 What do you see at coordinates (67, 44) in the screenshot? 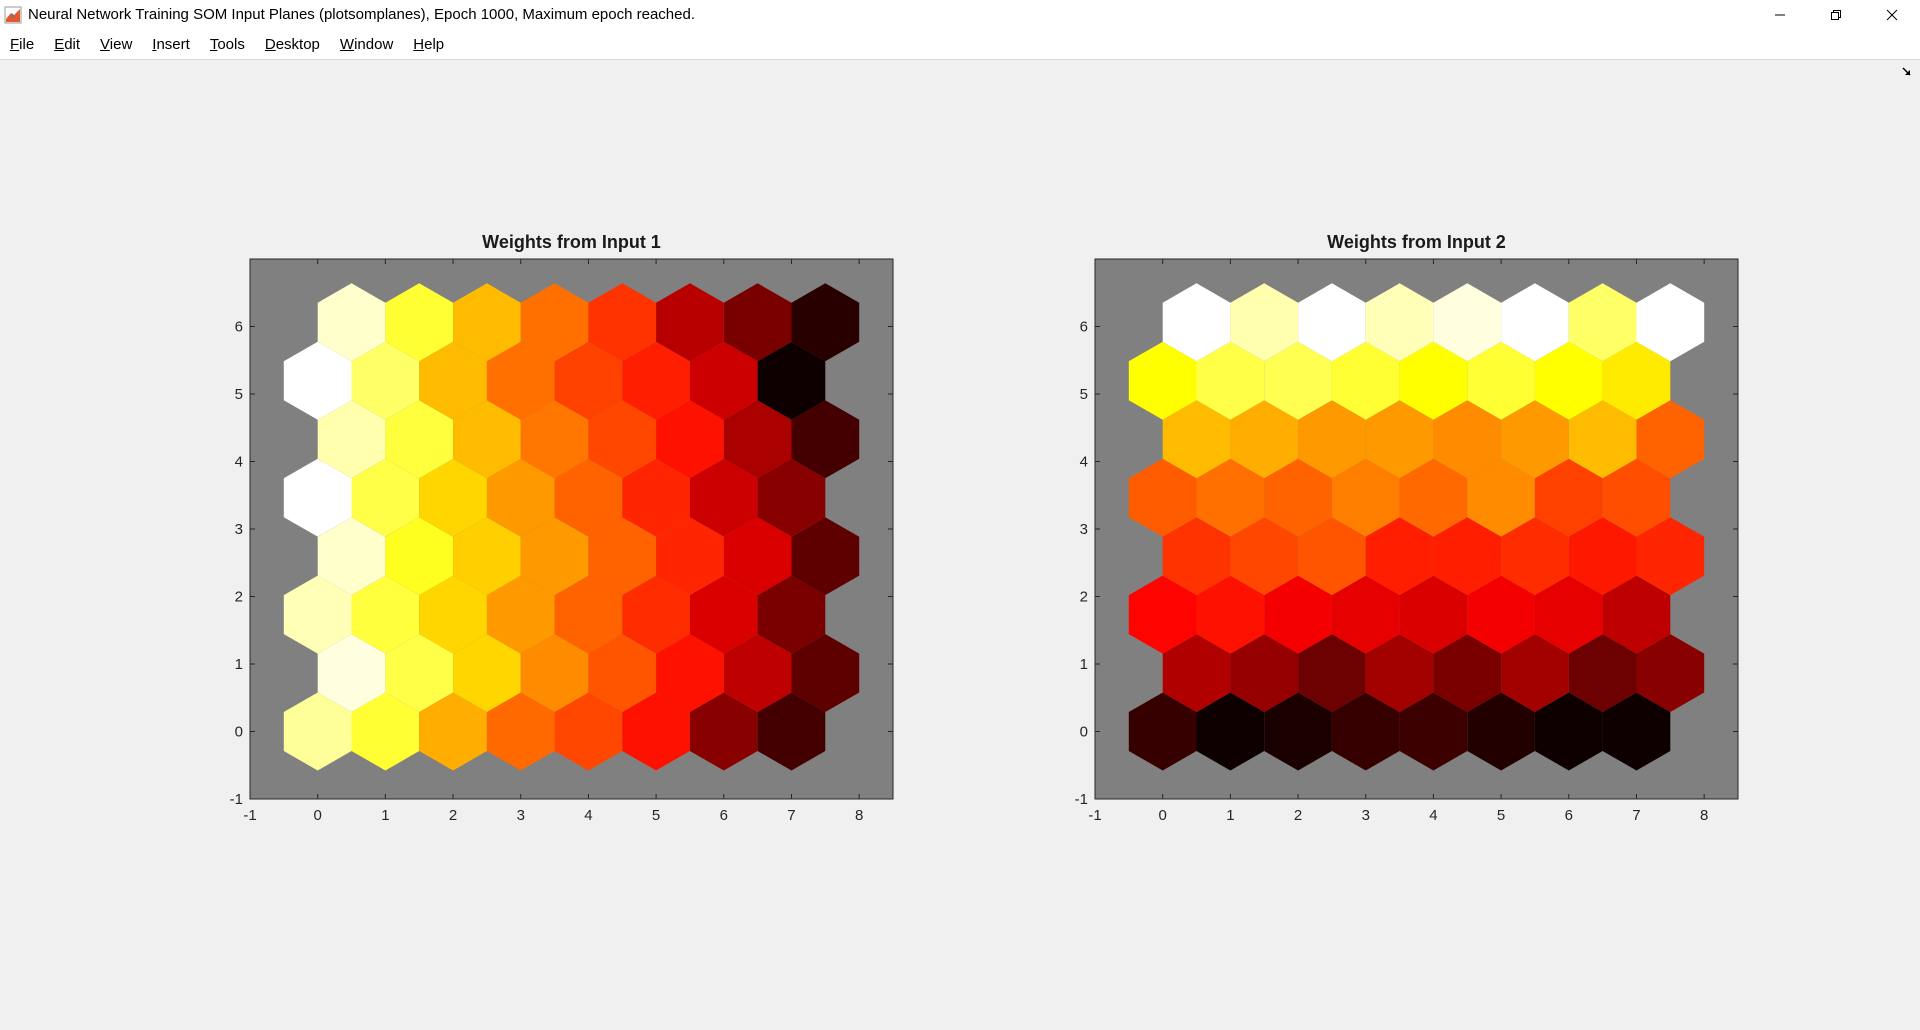
I see `menu-edit: Edit` at bounding box center [67, 44].